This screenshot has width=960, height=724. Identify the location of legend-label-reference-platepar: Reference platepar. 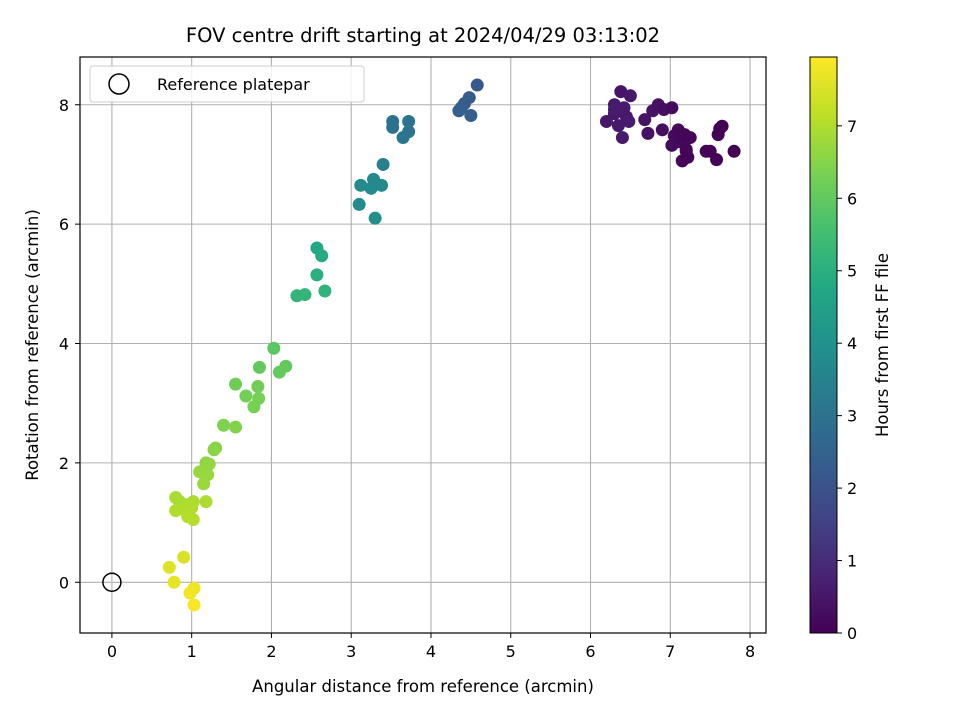
(233, 84).